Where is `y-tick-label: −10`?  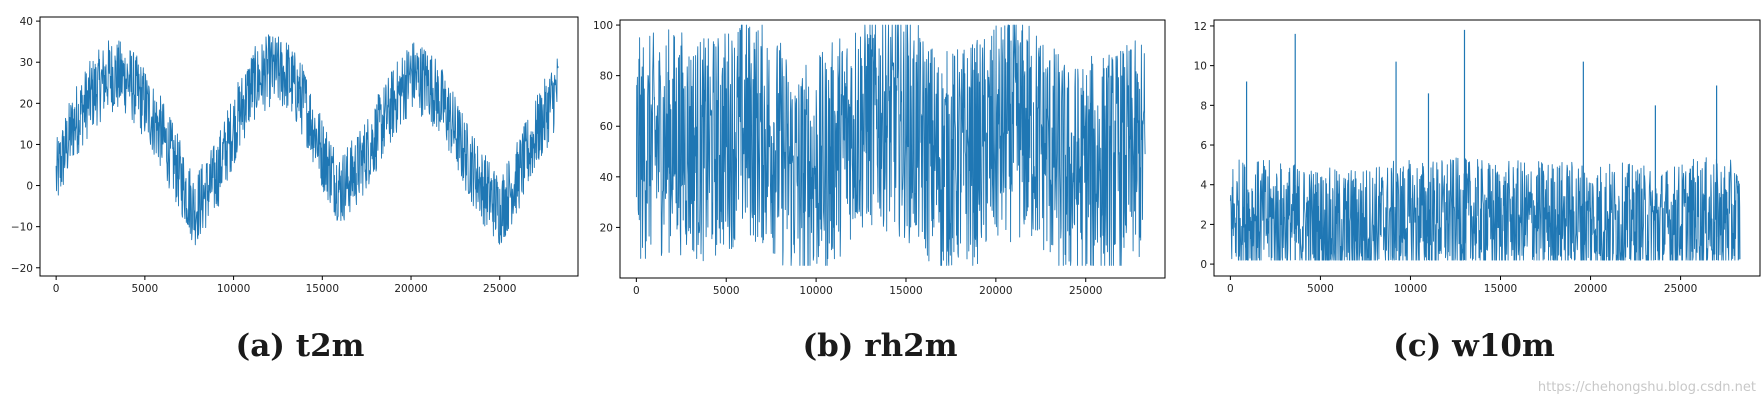
y-tick-label: −10 is located at coordinates (22, 228).